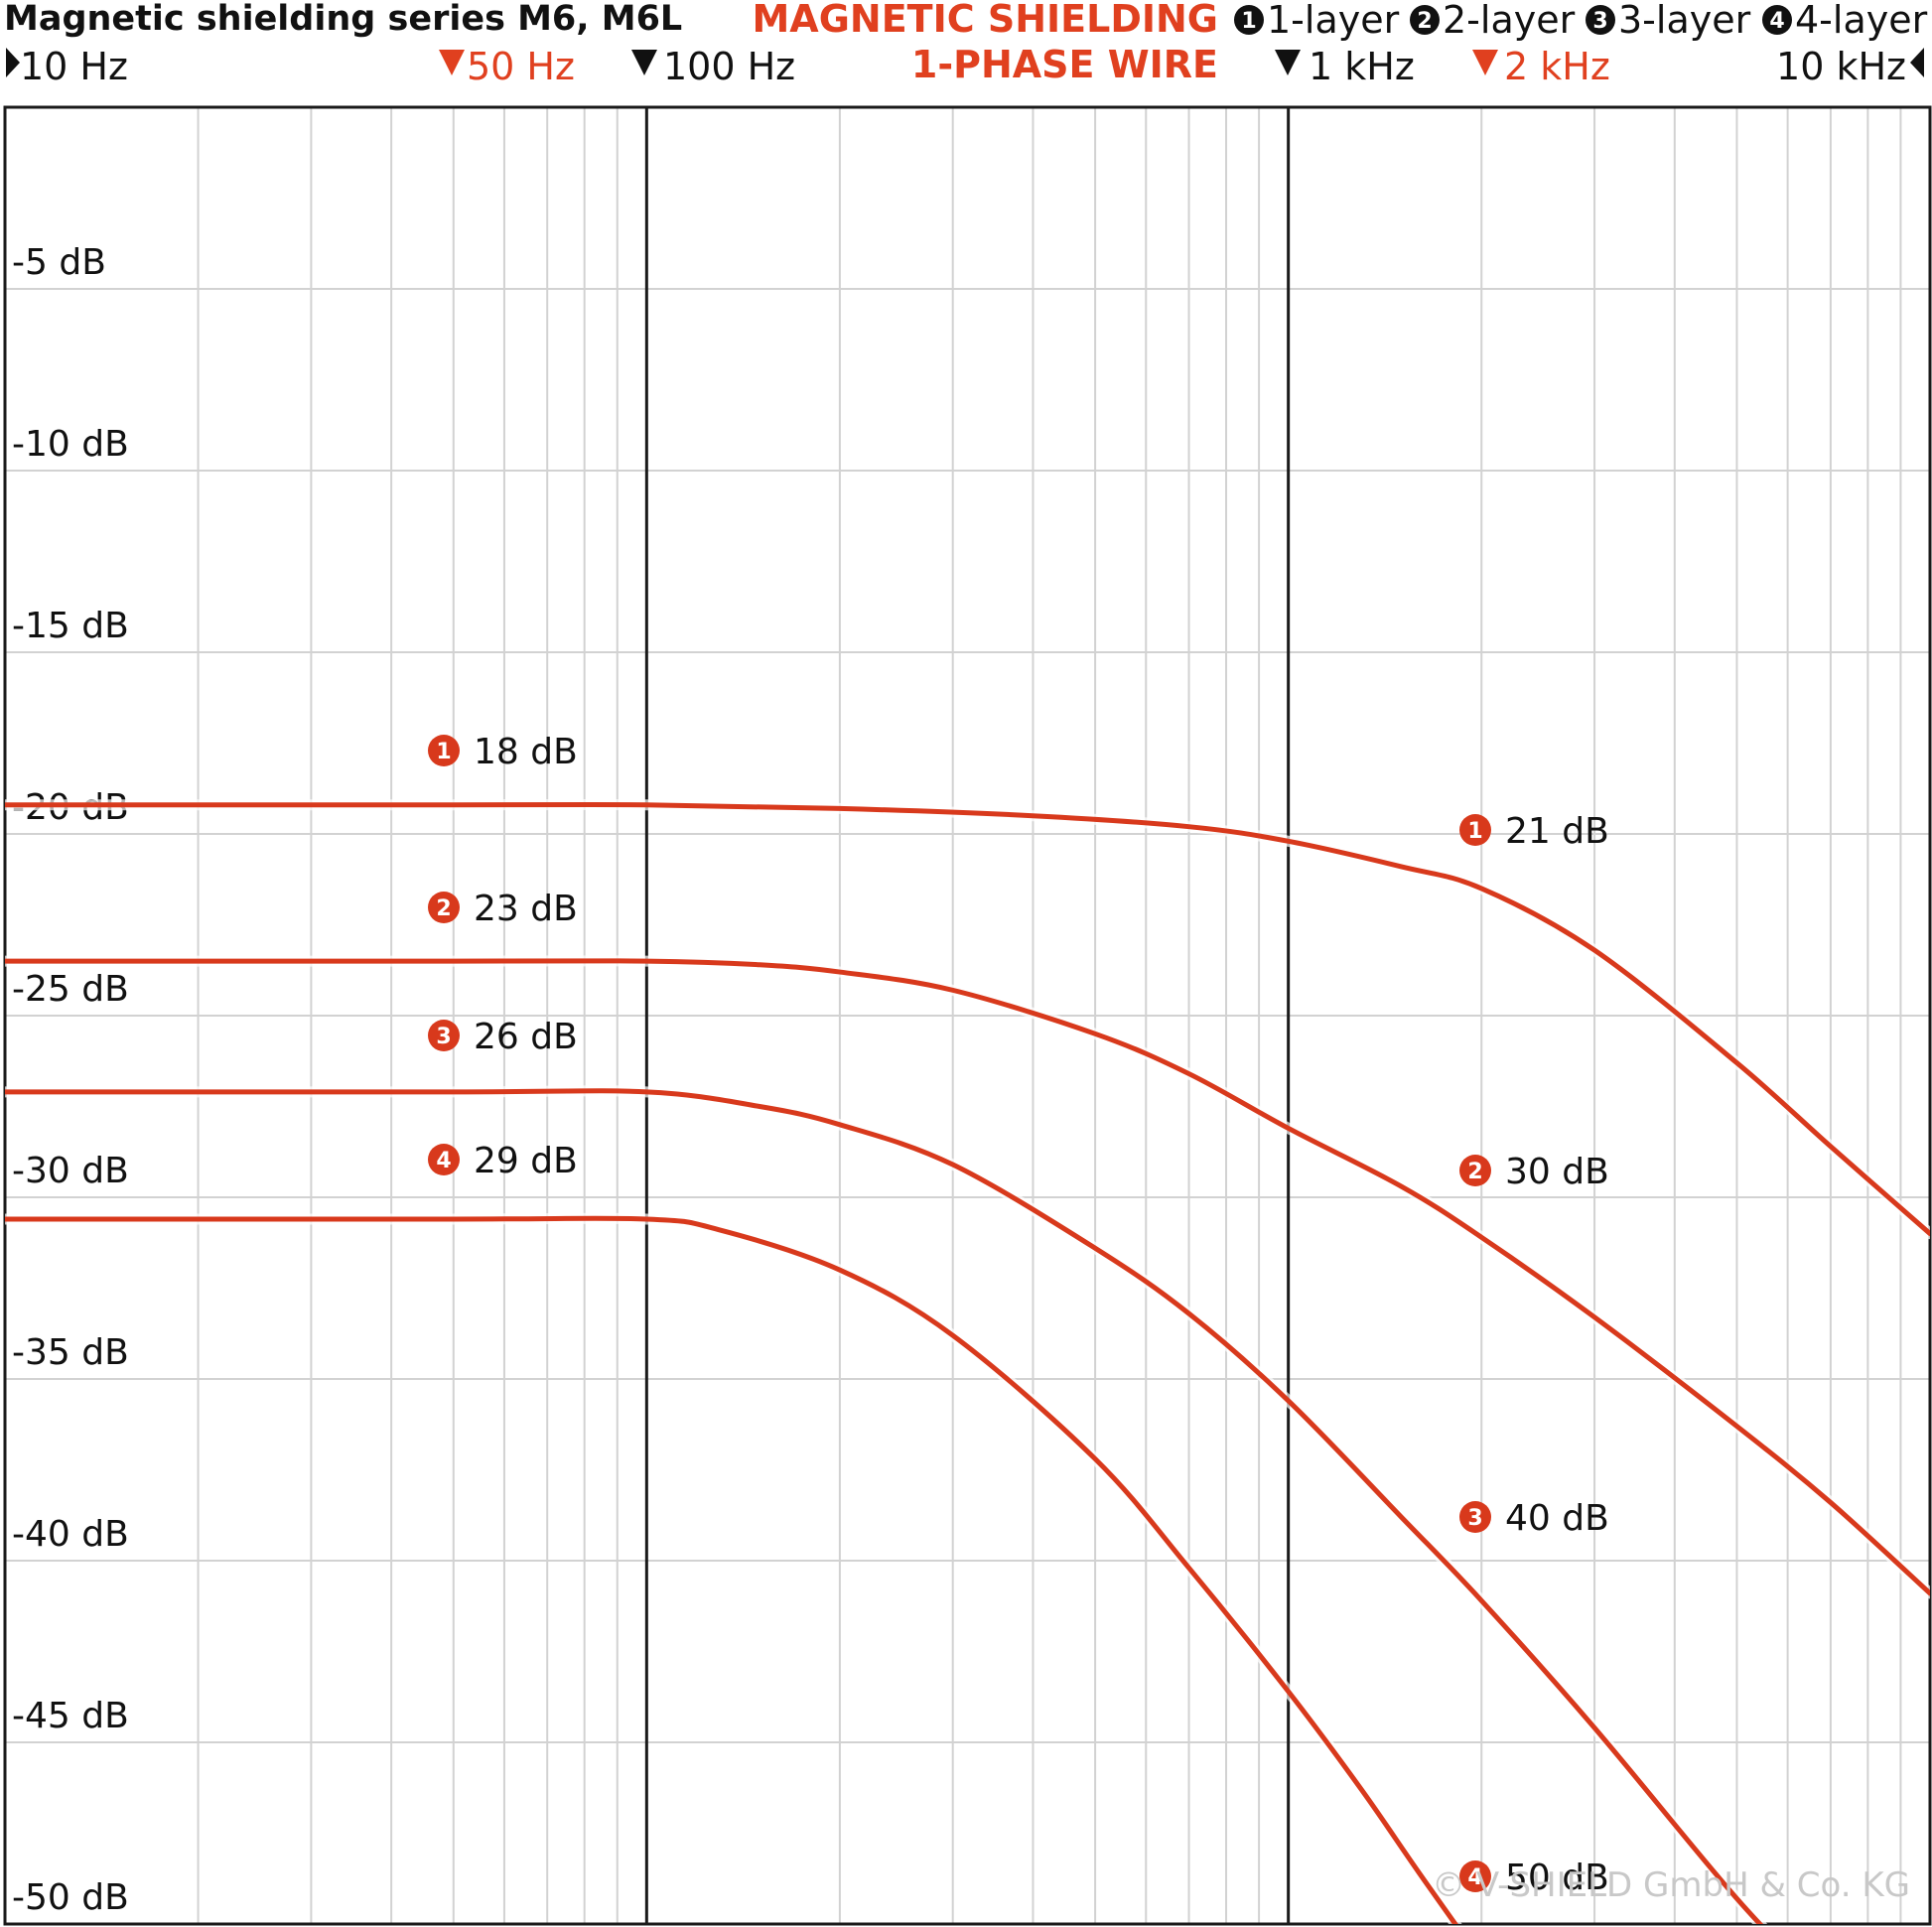 The width and height of the screenshot is (1932, 1927). What do you see at coordinates (70, 1534) in the screenshot?
I see `y-tick-label: -40 dB` at bounding box center [70, 1534].